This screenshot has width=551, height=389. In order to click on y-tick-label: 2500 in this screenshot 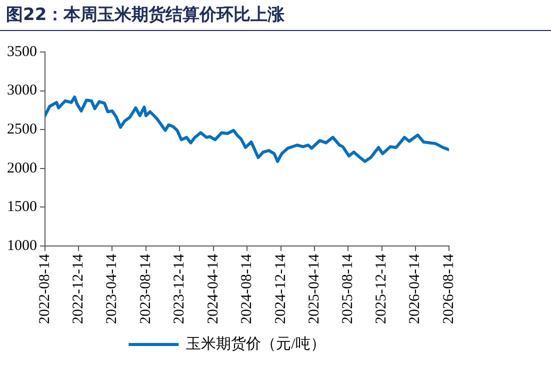, I will do `click(22, 130)`.